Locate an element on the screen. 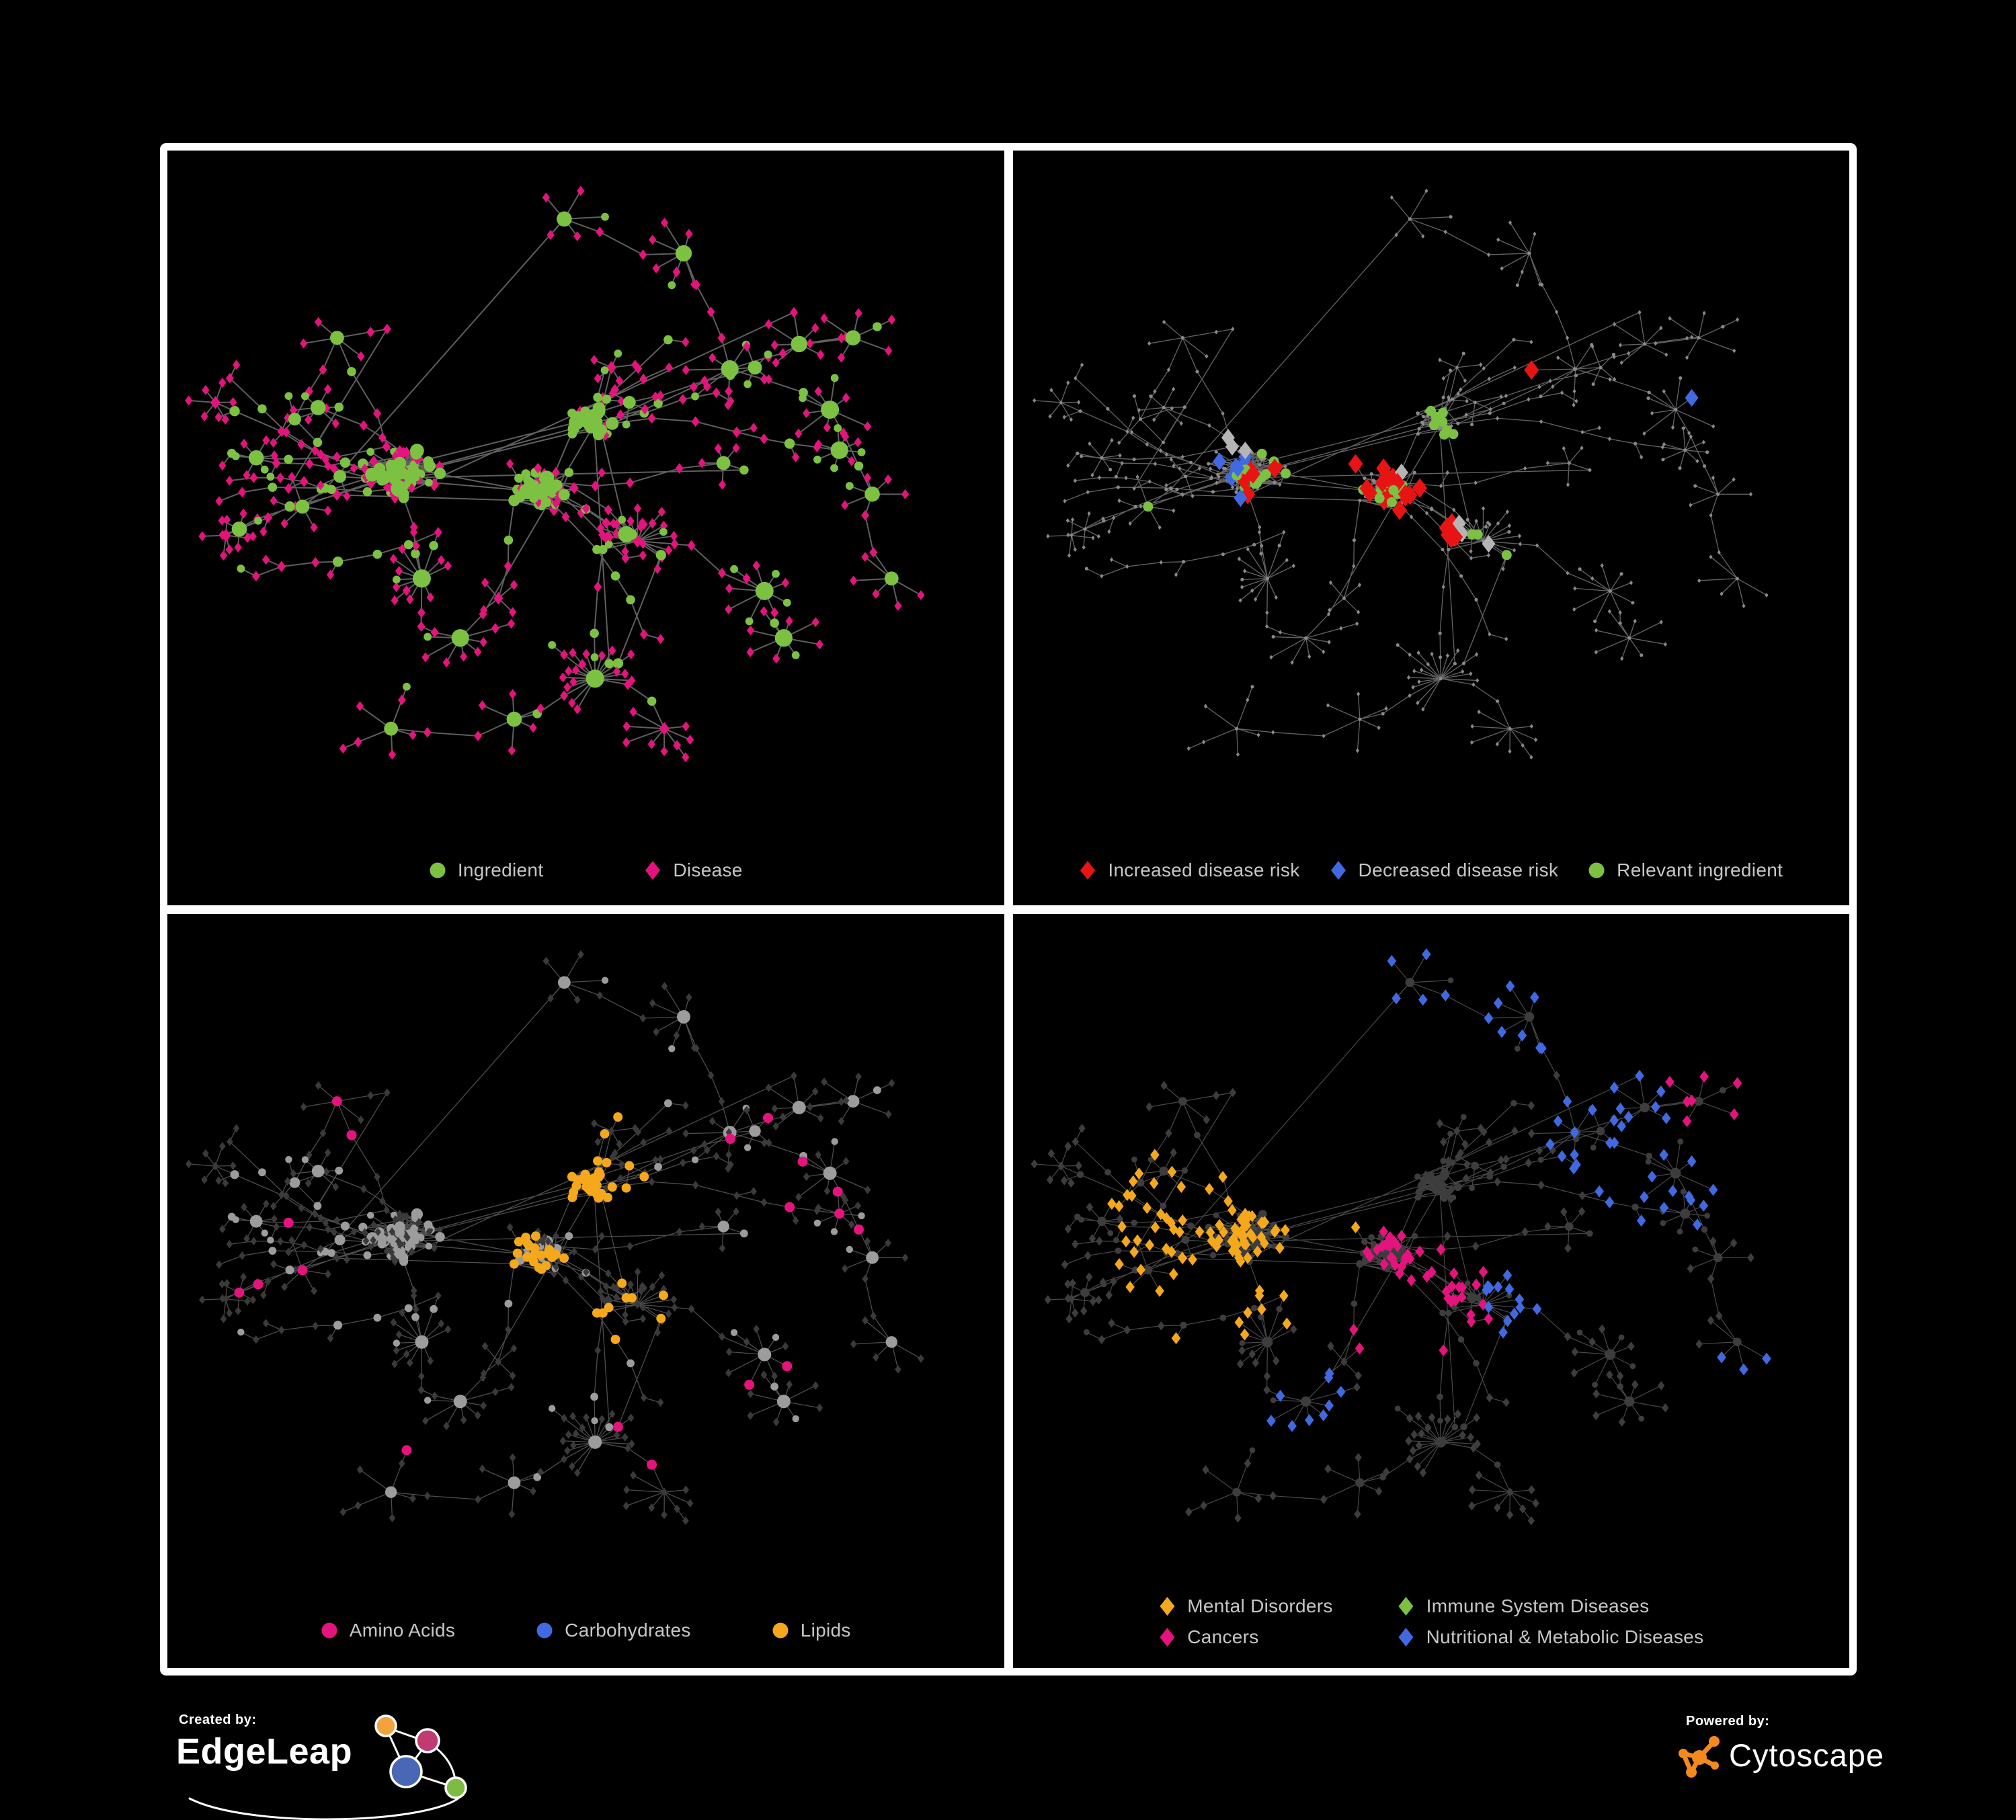  legend-label: Amino Acids is located at coordinates (402, 1630).